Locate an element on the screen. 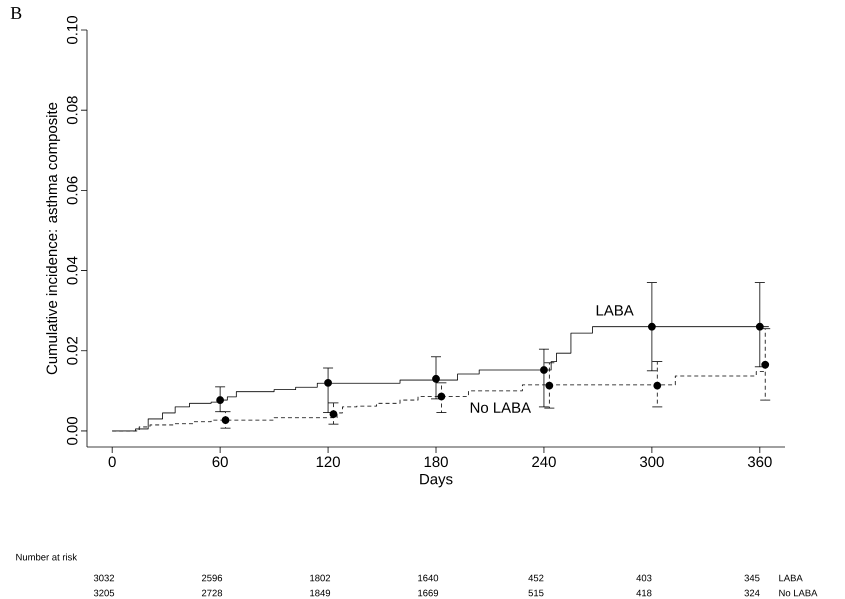  series-label: LABA is located at coordinates (615, 310).